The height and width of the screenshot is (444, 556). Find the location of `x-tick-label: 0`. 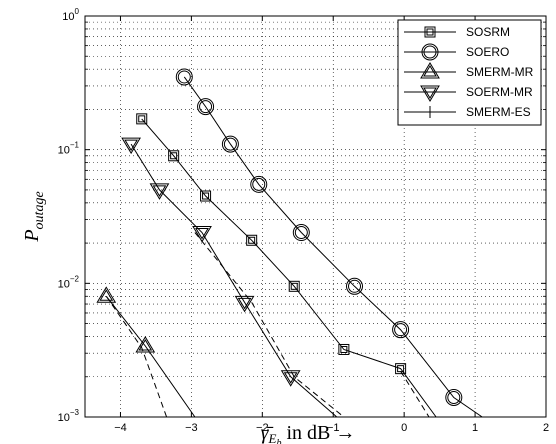

x-tick-label: 0 is located at coordinates (404, 428).